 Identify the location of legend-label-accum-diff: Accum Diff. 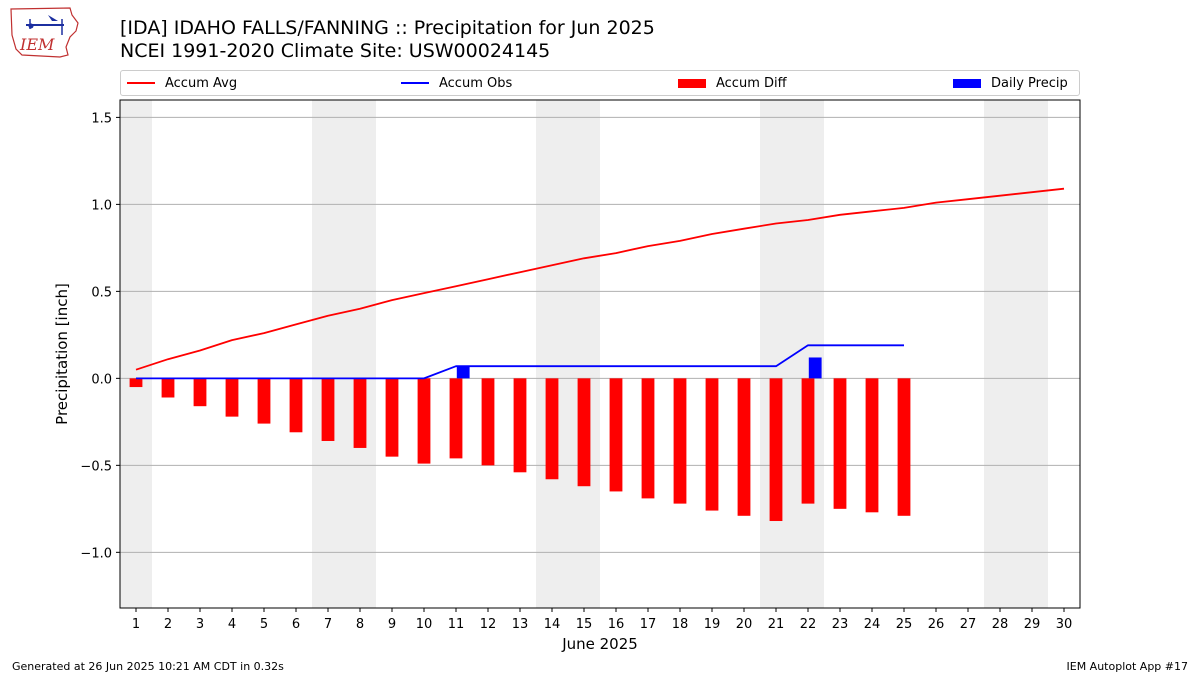
(751, 83).